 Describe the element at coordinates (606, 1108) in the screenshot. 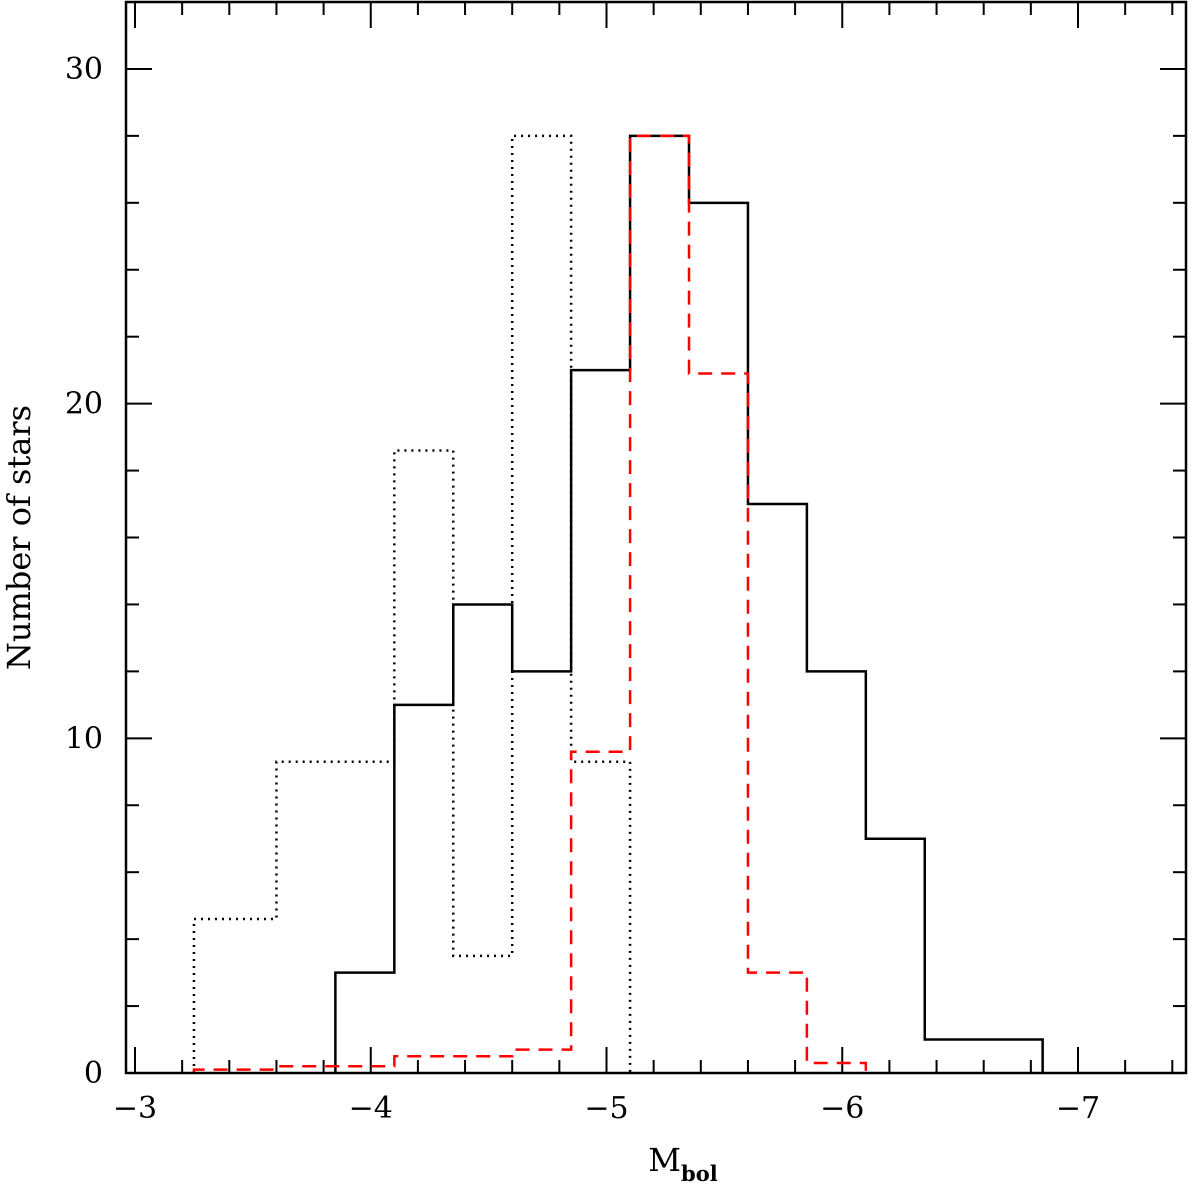

I see `x-tick-label: −5` at that location.